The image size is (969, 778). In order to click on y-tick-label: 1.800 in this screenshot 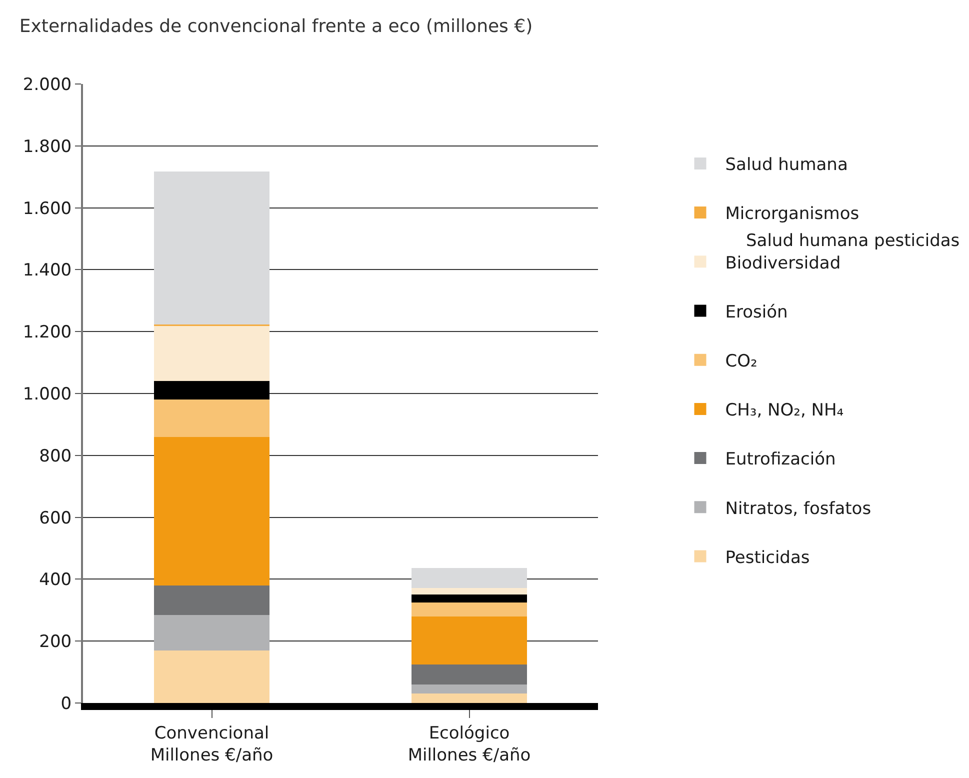, I will do `click(47, 146)`.